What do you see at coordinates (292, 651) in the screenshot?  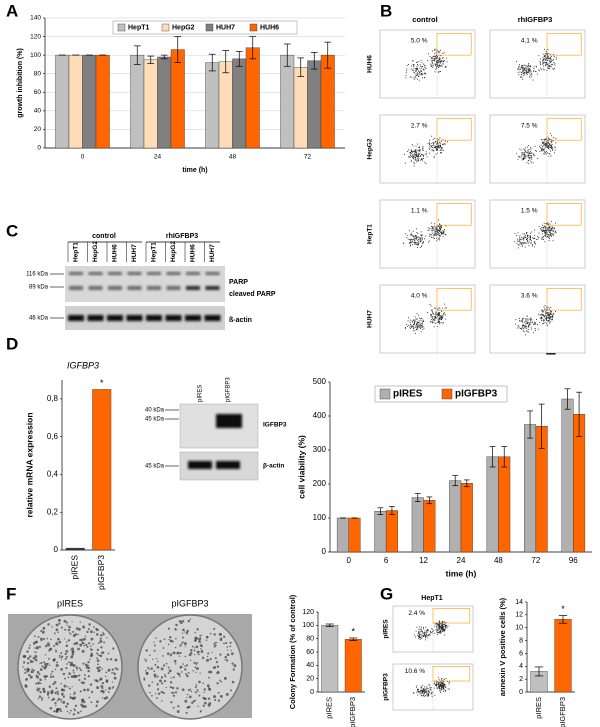 I see `y-axis-label: Colony Formation (% of control)` at bounding box center [292, 651].